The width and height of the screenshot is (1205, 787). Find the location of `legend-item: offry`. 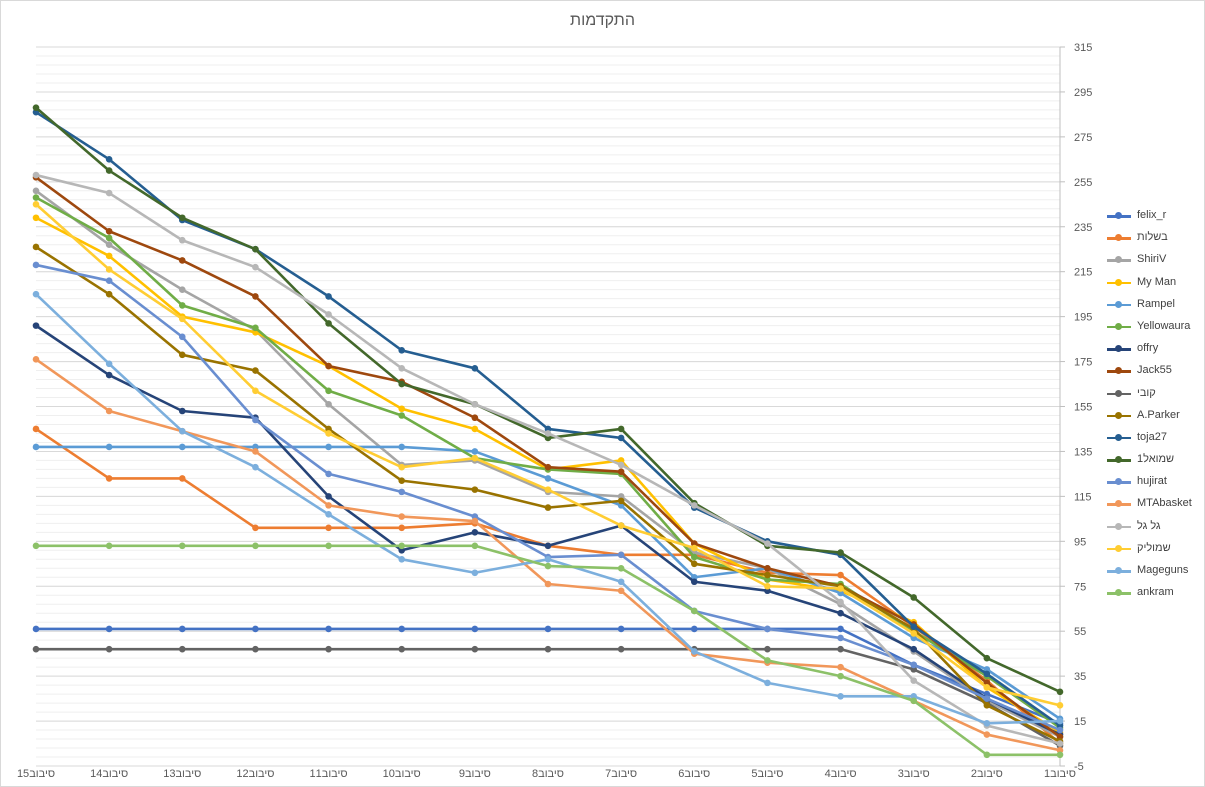

legend-item: offry is located at coordinates (1155, 352).